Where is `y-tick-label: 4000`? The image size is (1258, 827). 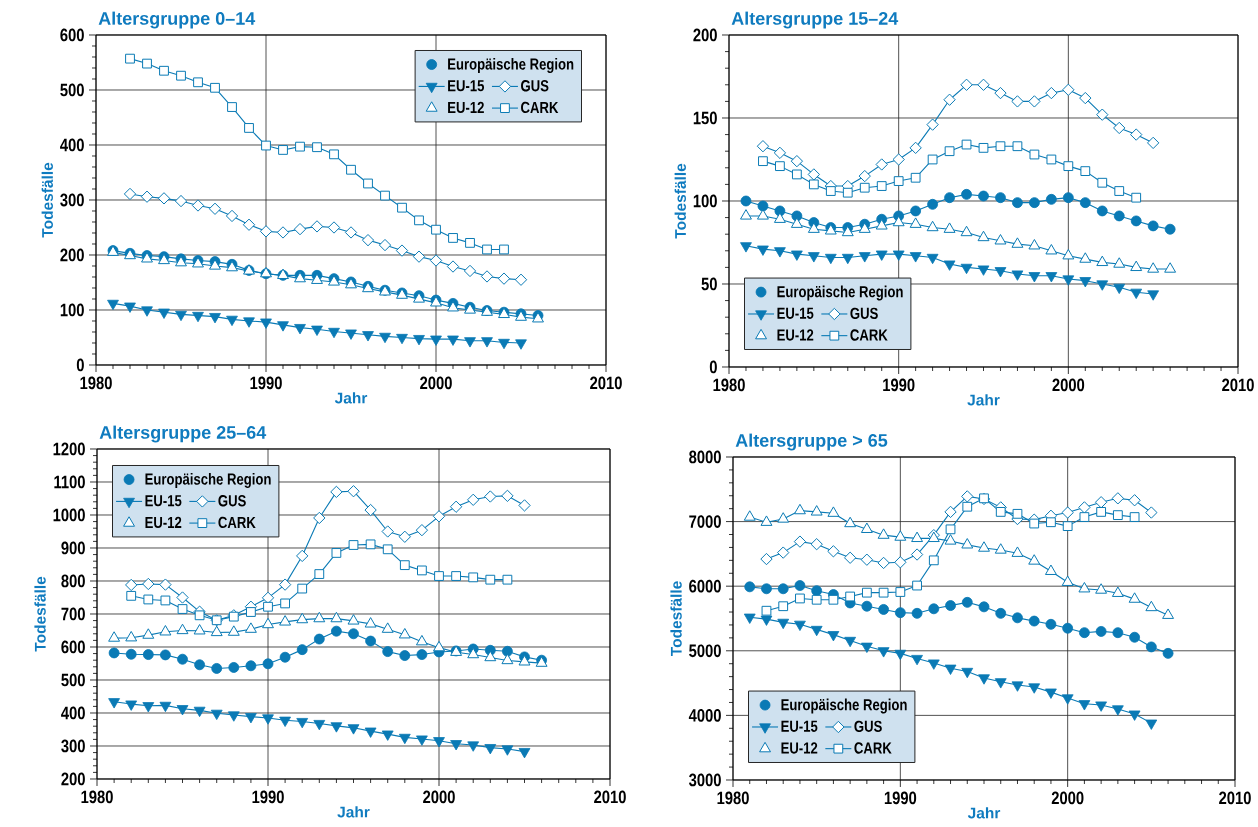
y-tick-label: 4000 is located at coordinates (704, 715).